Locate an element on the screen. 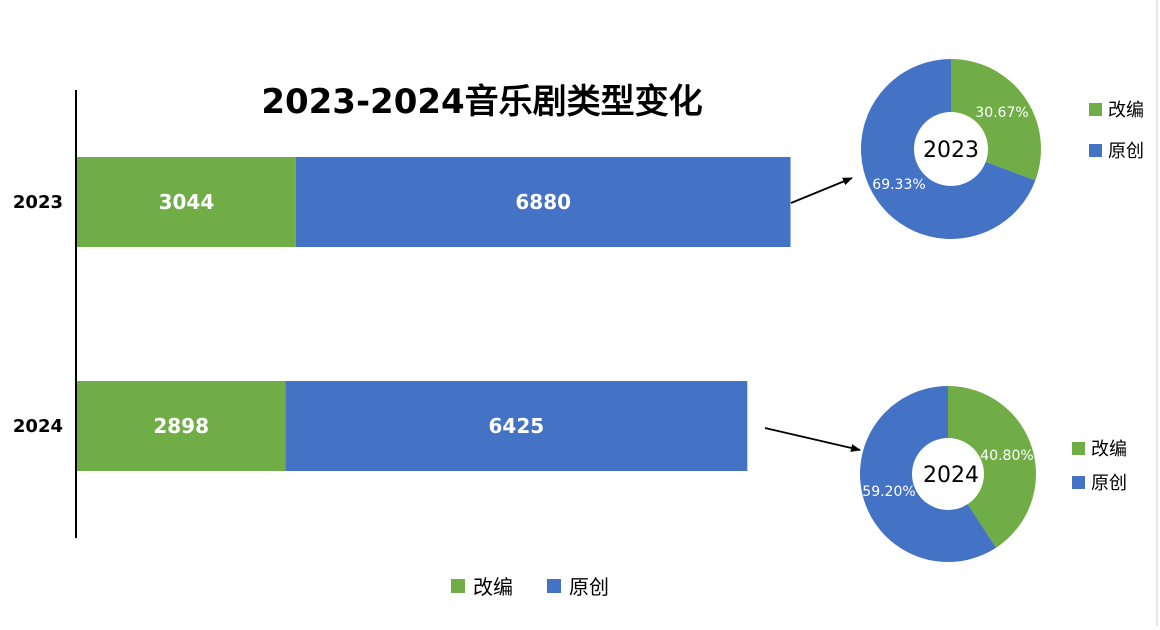 The width and height of the screenshot is (1160, 630). bar-2023-adapted is located at coordinates (186, 202).